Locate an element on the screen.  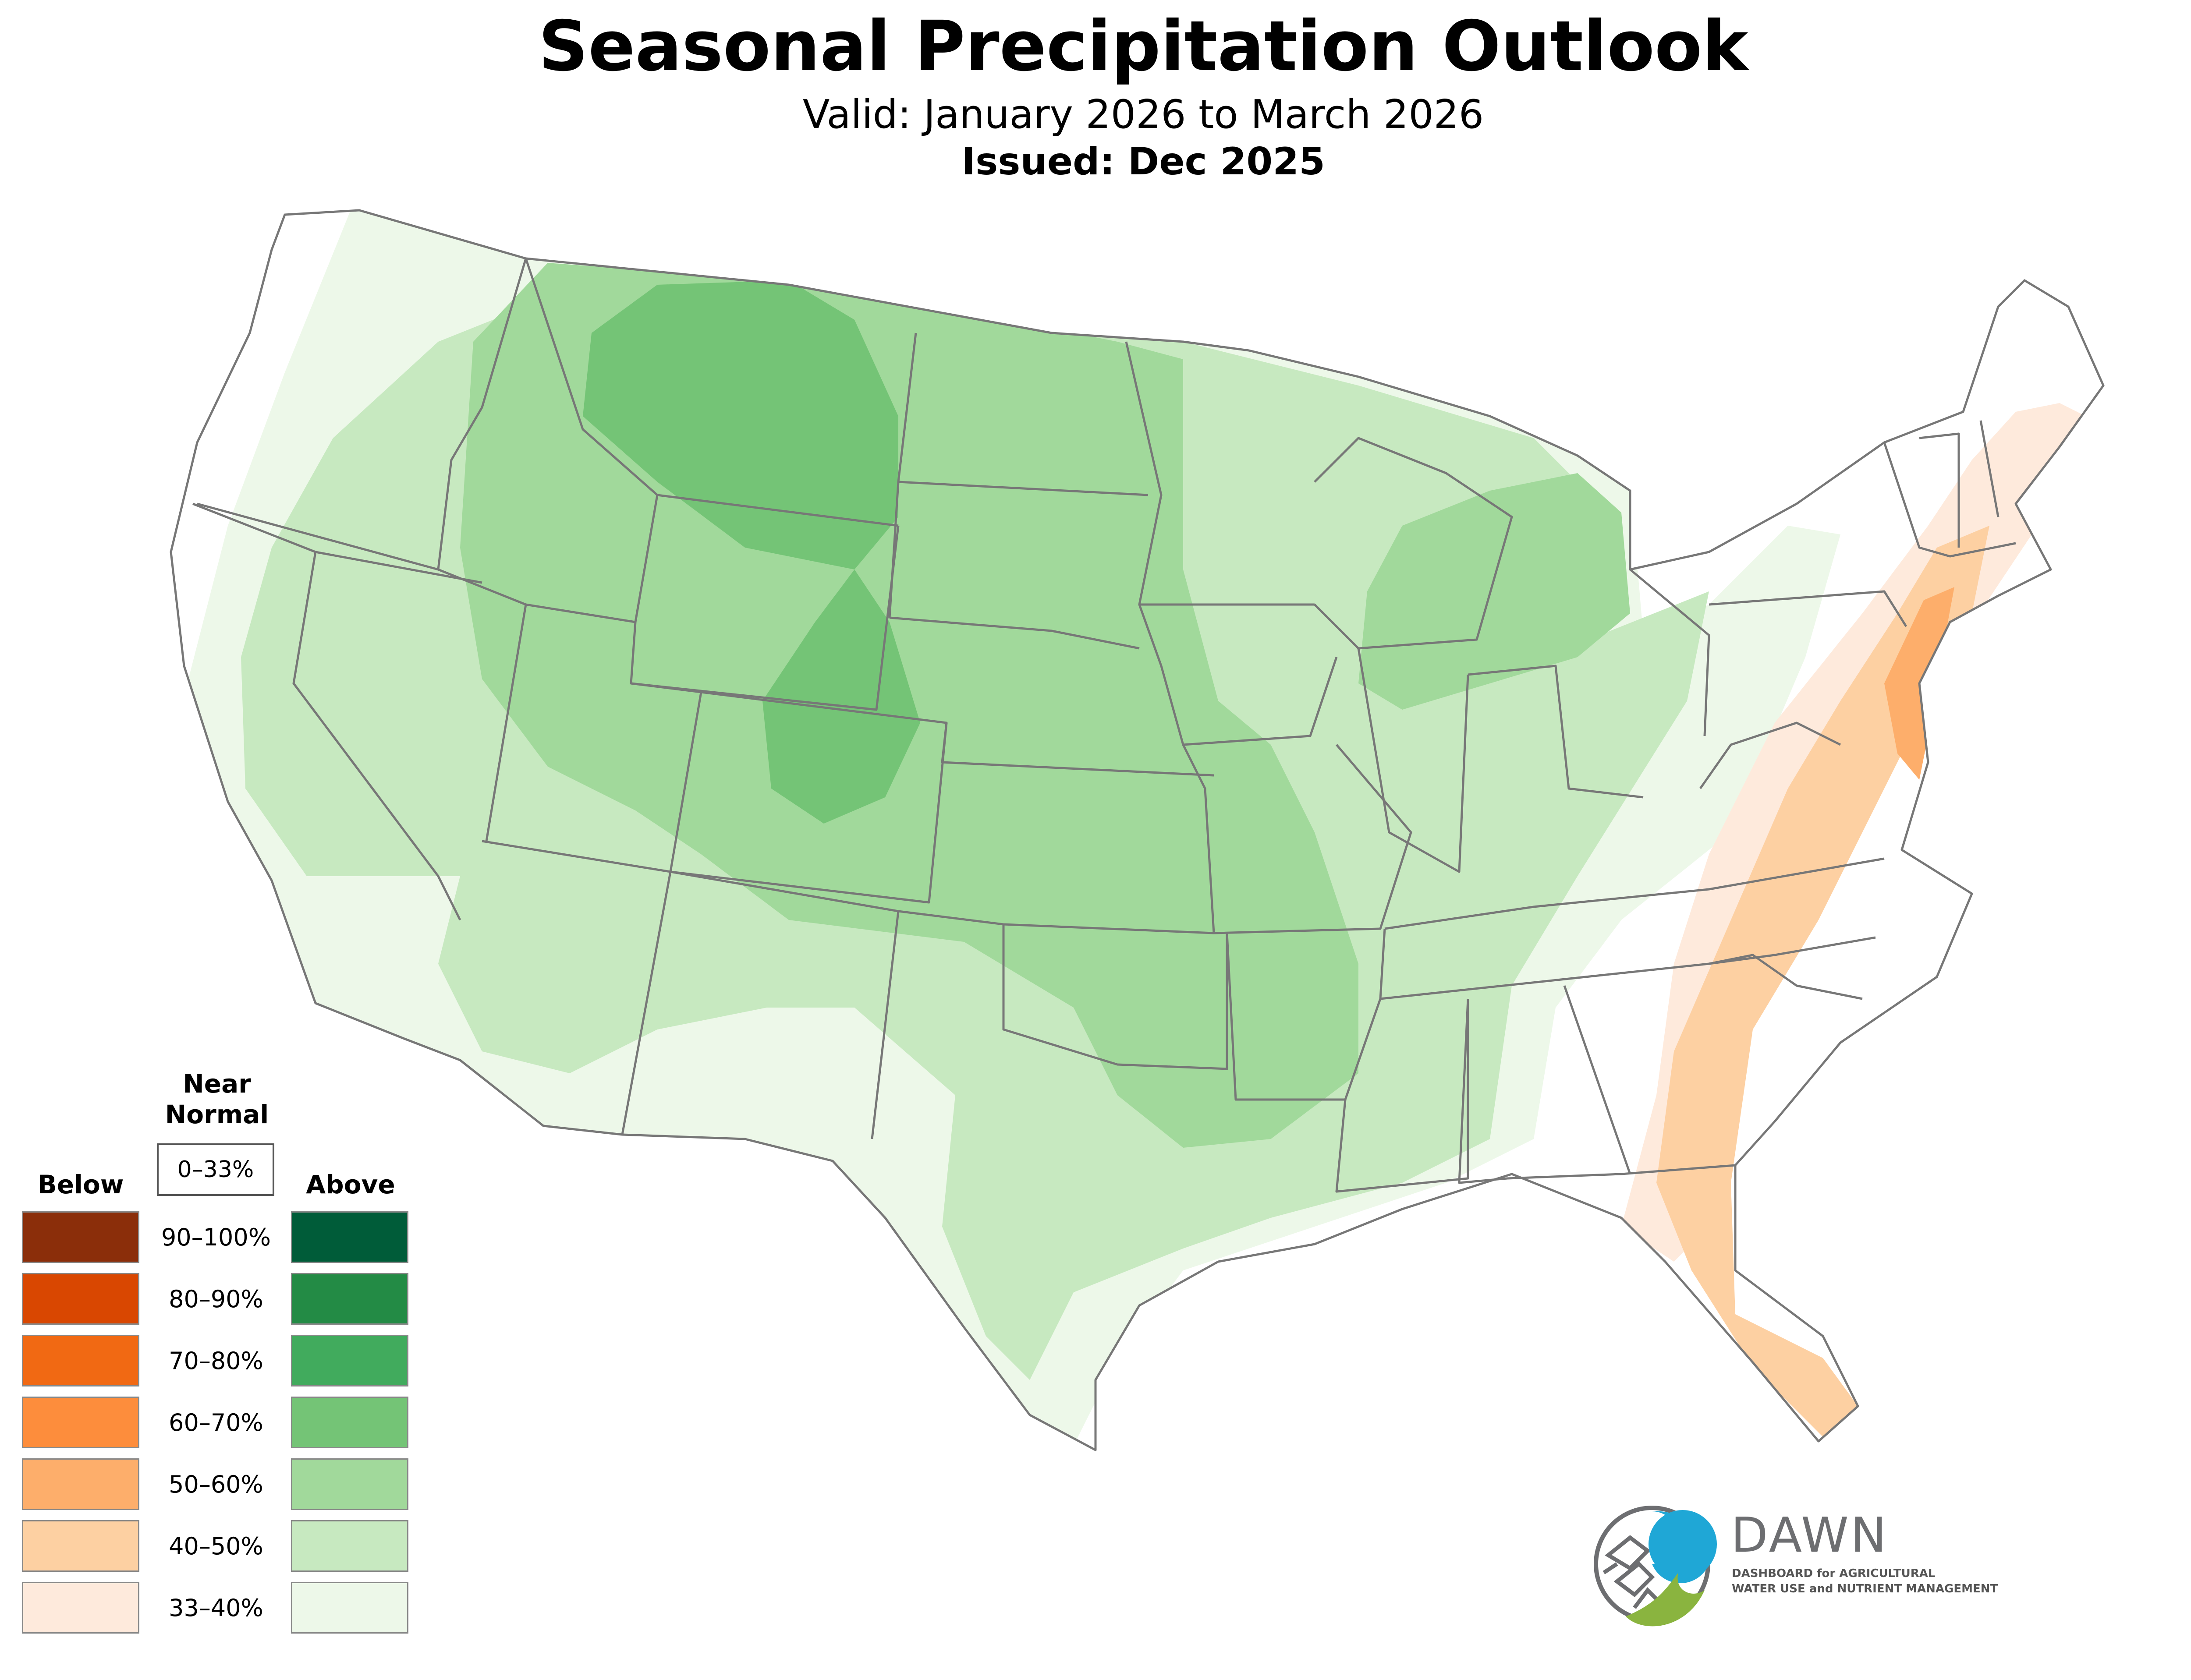
legend-below-header: Below is located at coordinates (80, 1184).